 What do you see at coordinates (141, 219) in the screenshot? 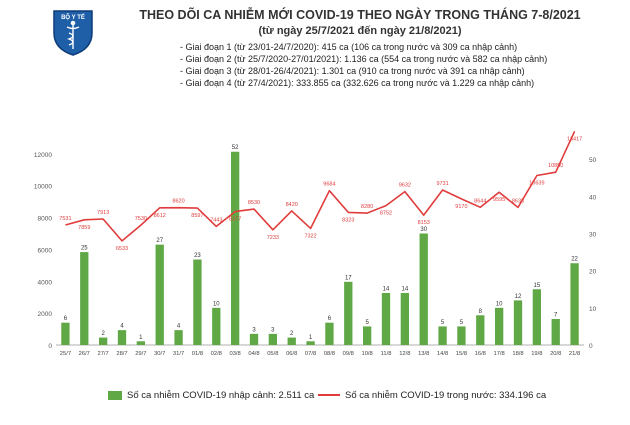
I see `domestic-point-label: 7530` at bounding box center [141, 219].